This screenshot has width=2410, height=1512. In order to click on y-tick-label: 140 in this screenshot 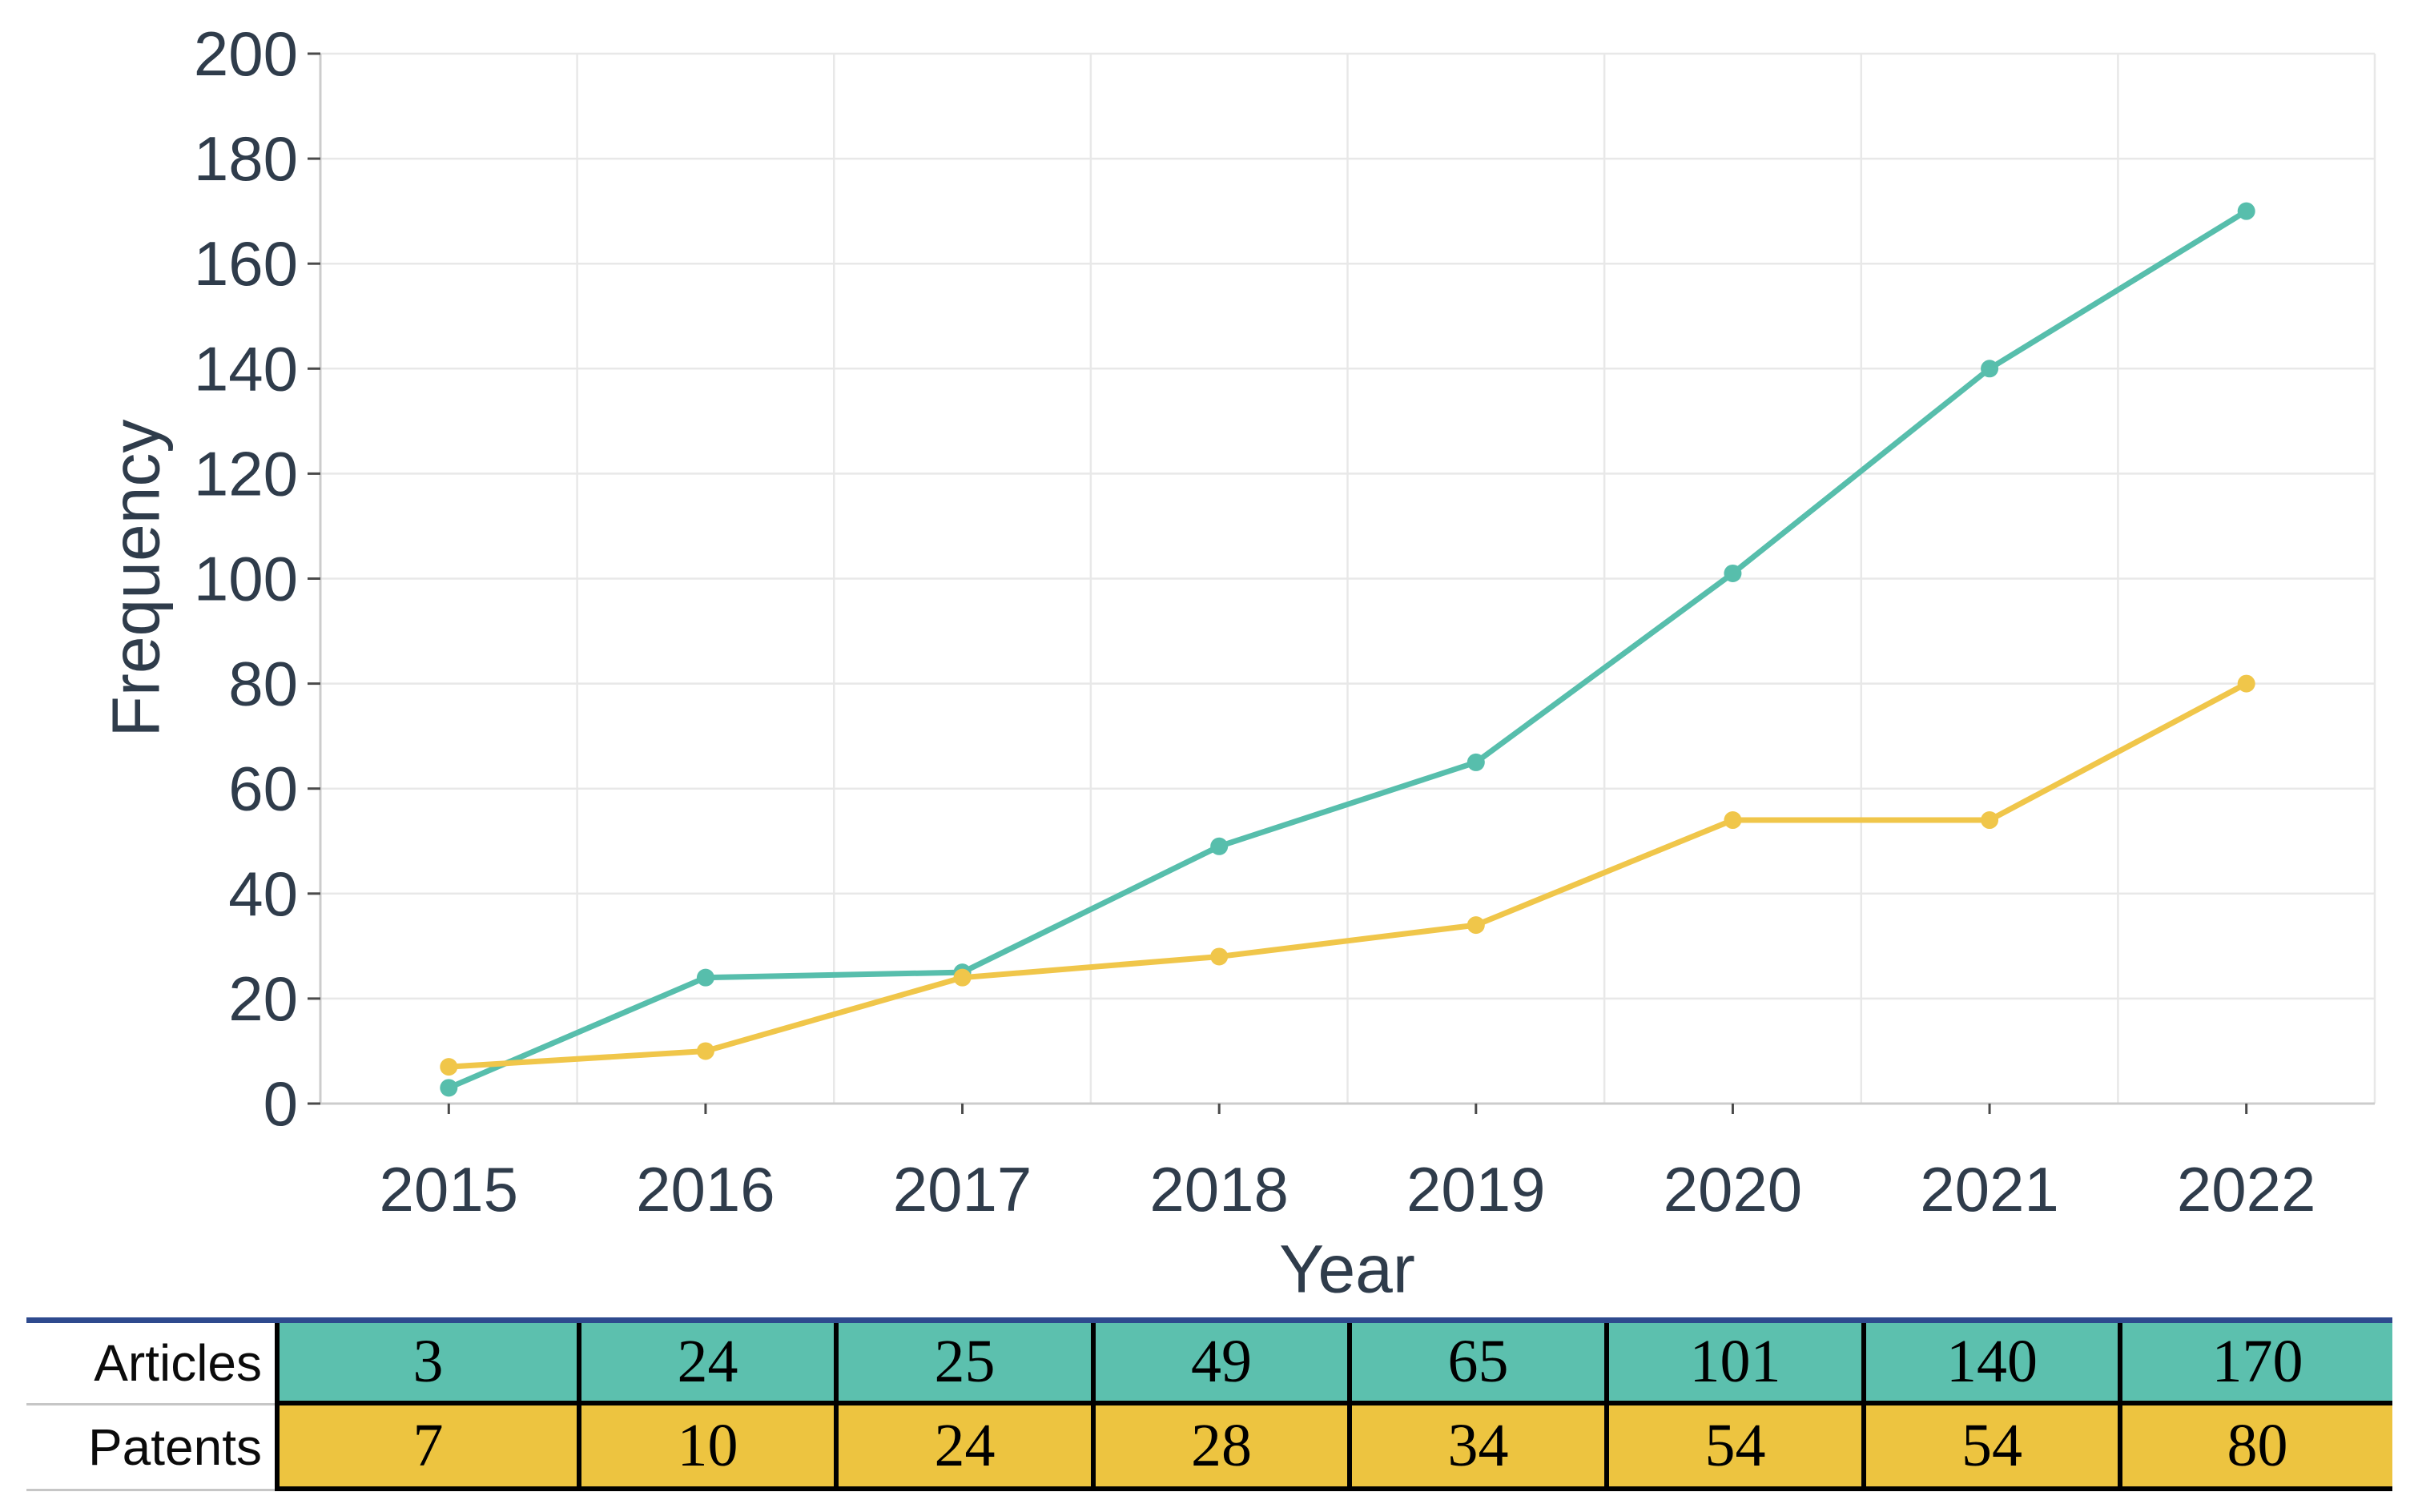, I will do `click(246, 368)`.